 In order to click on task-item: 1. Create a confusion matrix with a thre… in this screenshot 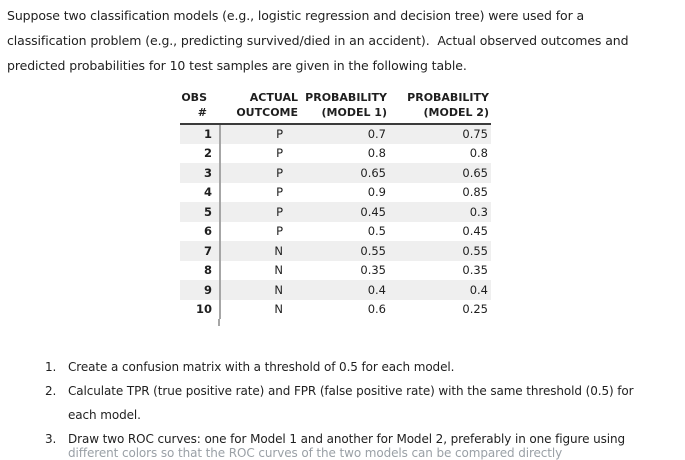, I will do `click(339, 367)`.